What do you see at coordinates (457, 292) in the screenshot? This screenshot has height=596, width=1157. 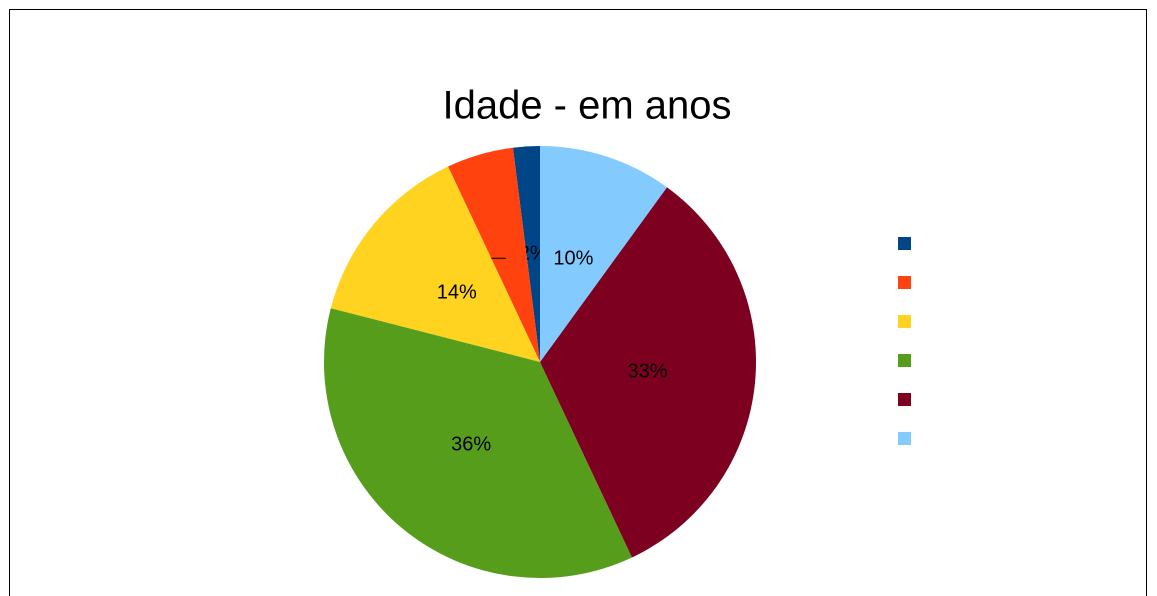 I see `data-label: 14%` at bounding box center [457, 292].